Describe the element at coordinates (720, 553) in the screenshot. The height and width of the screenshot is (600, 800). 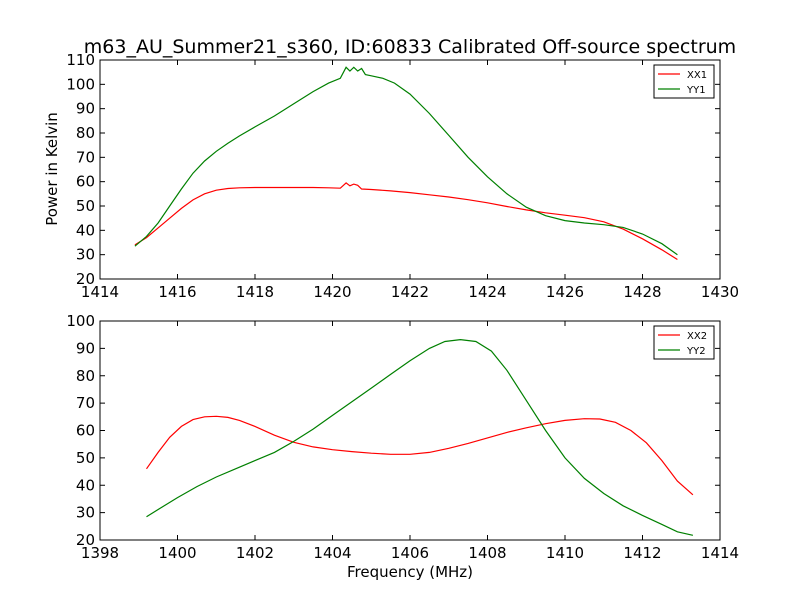
I see `x-tick-label-bottom: 1414` at that location.